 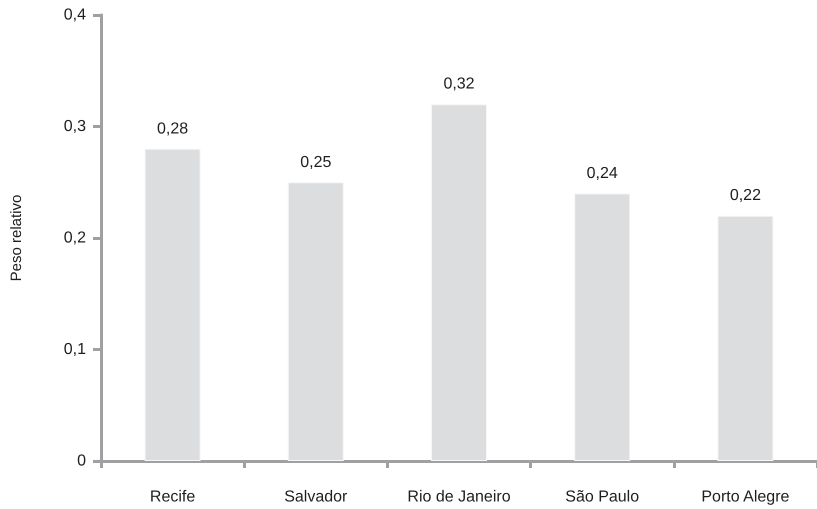 What do you see at coordinates (75, 15) in the screenshot?
I see `y-tick-label: 0,4` at bounding box center [75, 15].